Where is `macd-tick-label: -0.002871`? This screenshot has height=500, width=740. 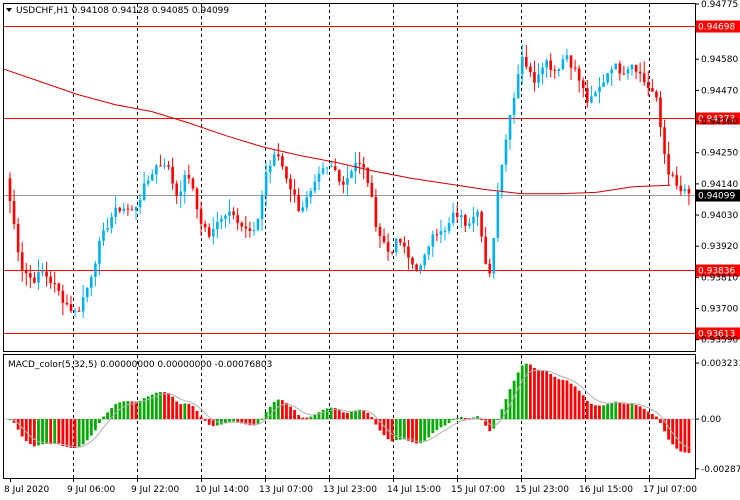 macd-tick-label: -0.002871 is located at coordinates (720, 470).